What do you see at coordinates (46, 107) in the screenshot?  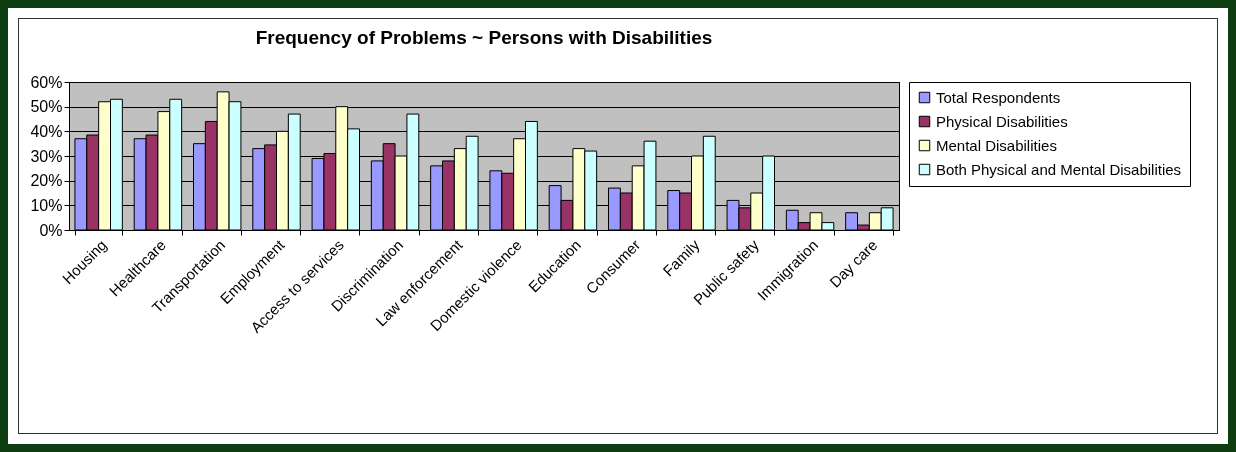 I see `y-tick-label: 50%` at bounding box center [46, 107].